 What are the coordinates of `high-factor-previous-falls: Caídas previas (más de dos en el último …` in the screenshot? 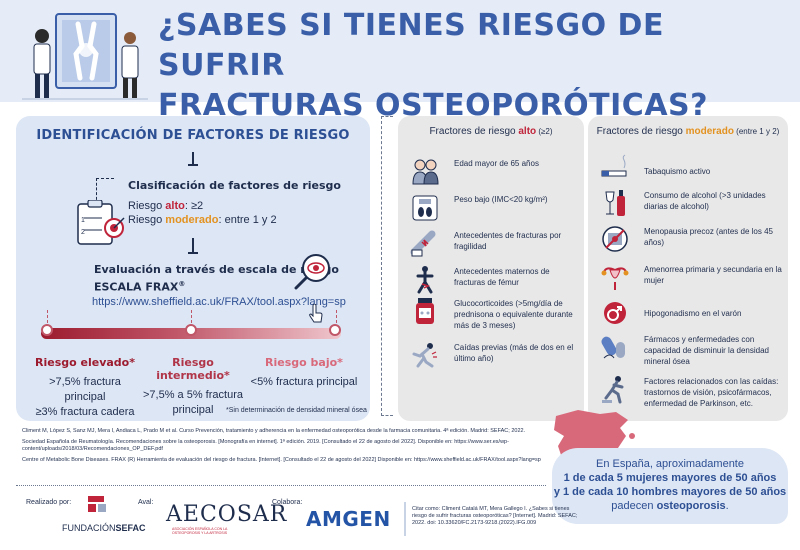 It's located at (491, 358).